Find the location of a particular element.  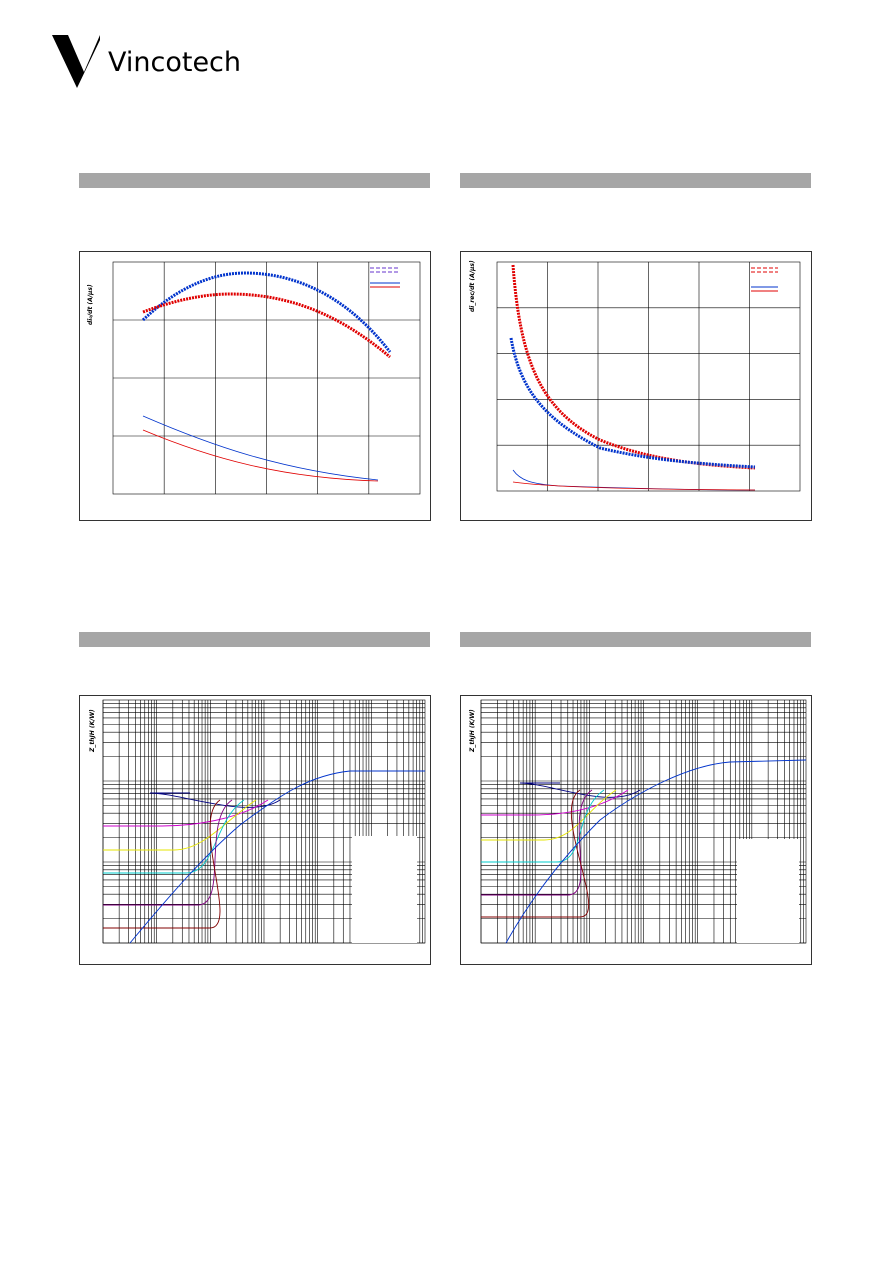

logo-mark is located at coordinates (76, 61).